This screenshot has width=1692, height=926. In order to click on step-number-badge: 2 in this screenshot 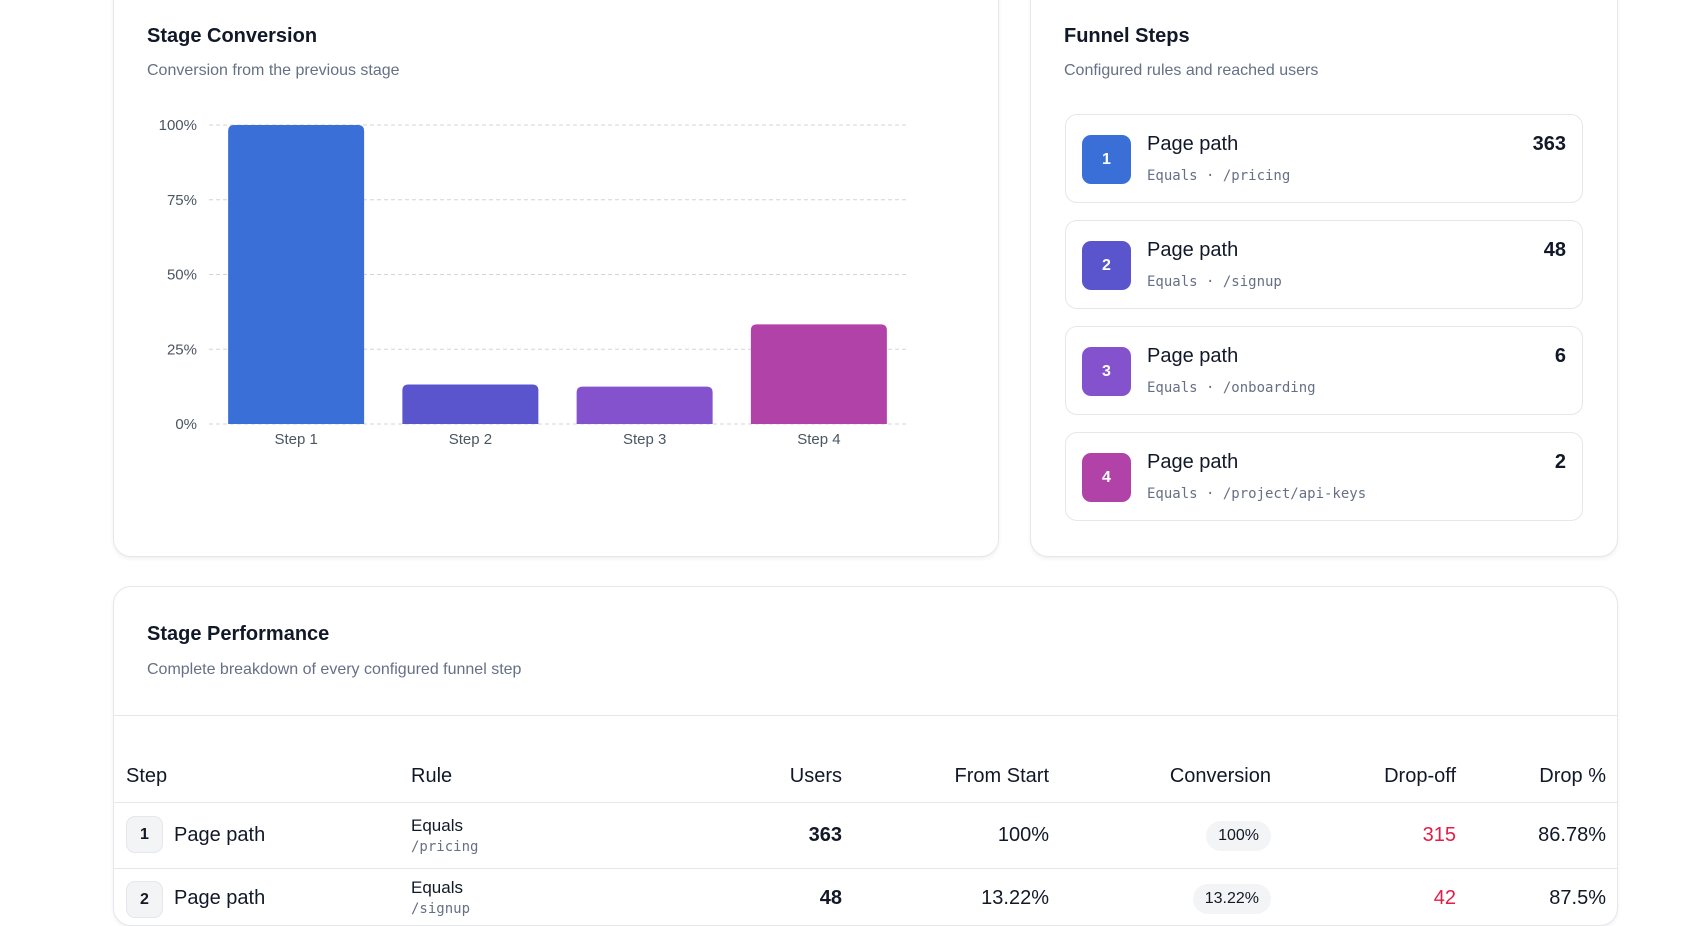, I will do `click(1106, 265)`.